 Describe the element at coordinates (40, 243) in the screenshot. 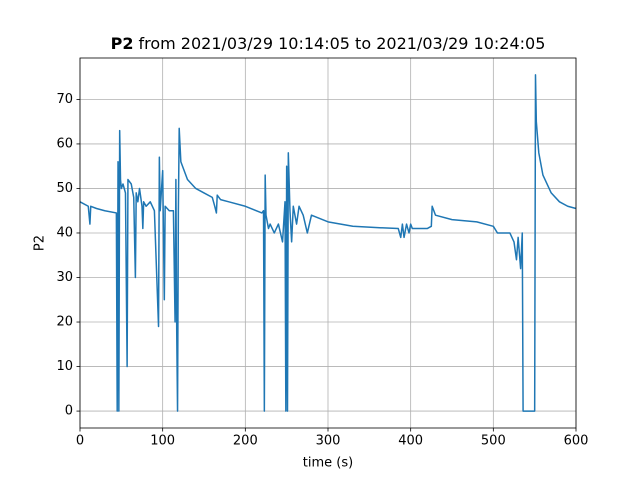

I see `y-axis-label: P2` at that location.